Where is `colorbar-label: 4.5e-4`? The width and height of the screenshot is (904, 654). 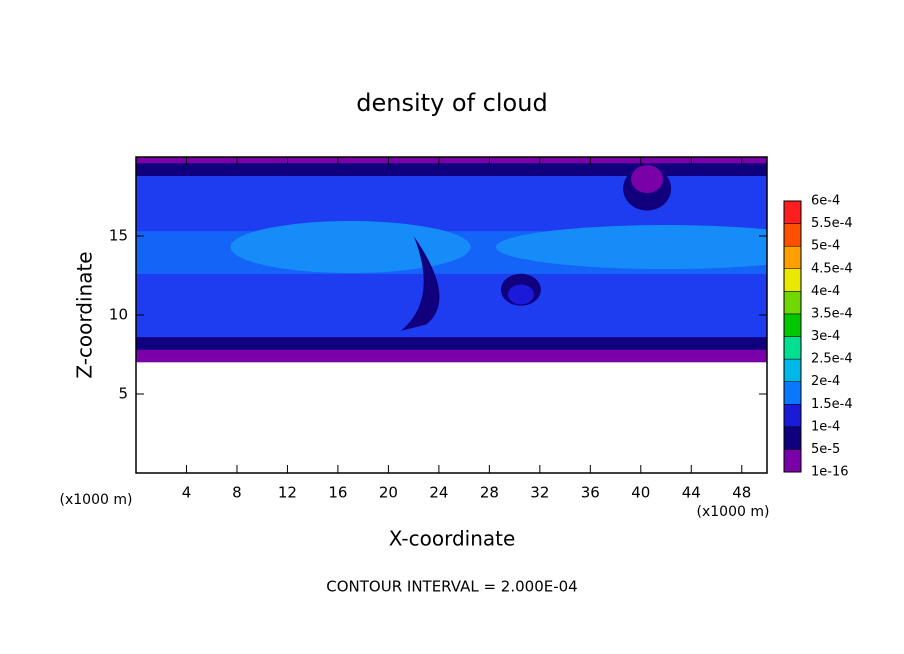 colorbar-label: 4.5e-4 is located at coordinates (832, 268).